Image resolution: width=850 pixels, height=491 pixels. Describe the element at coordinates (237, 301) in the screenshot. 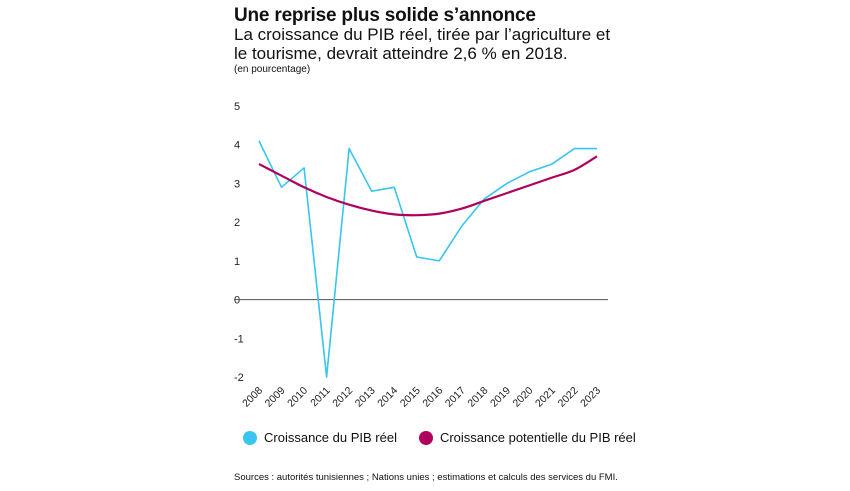

I see `y-tick-label: 0` at that location.